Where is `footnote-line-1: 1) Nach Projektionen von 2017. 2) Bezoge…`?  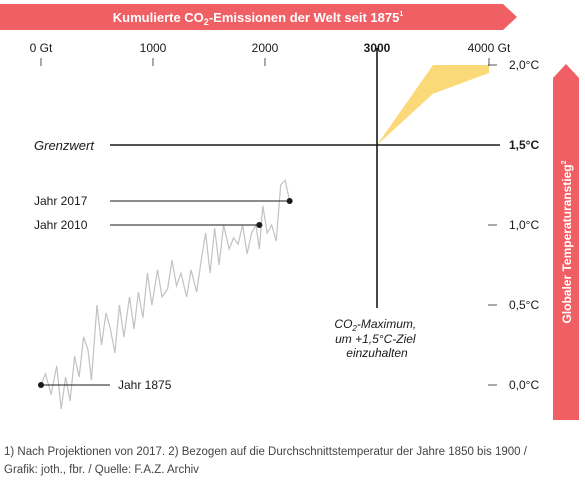
footnote-line-1: 1) Nach Projektionen von 2017. 2) Bezoge… is located at coordinates (265, 452).